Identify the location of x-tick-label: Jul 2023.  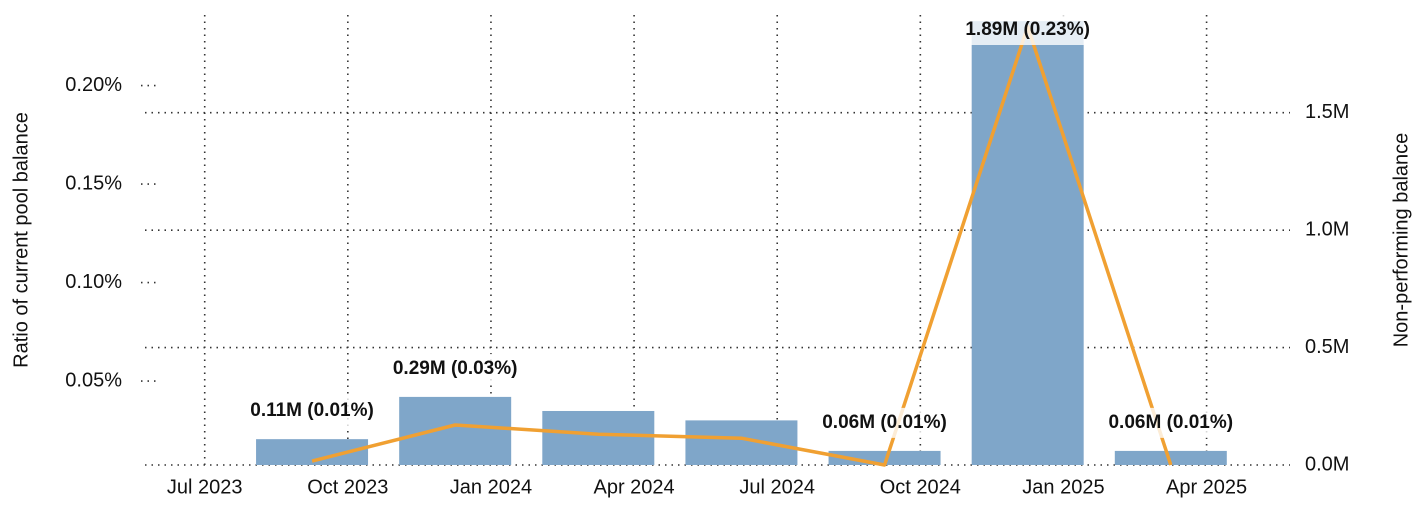
(205, 487).